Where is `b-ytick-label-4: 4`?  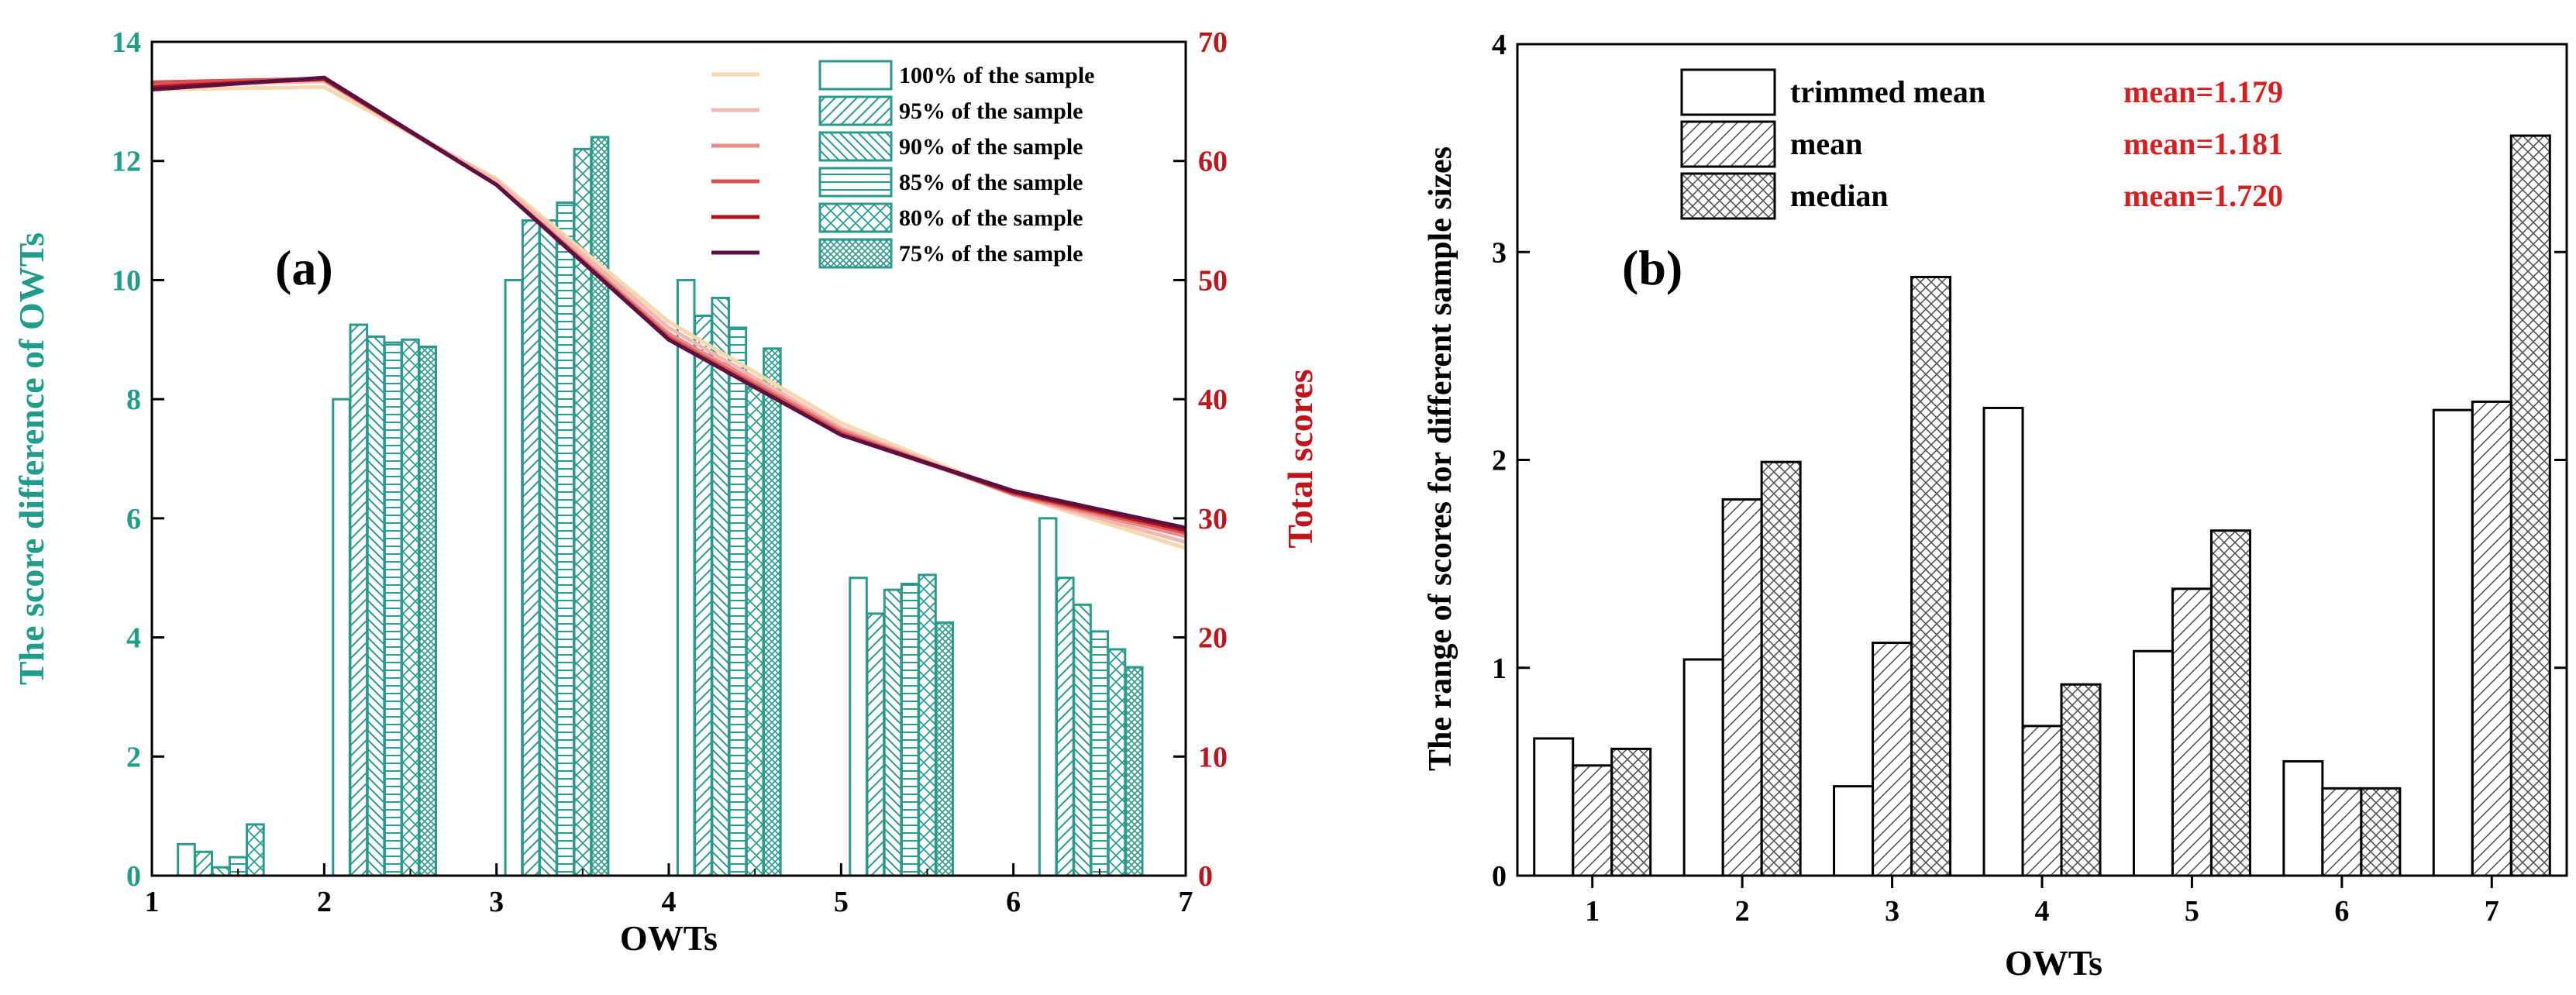 b-ytick-label-4: 4 is located at coordinates (1499, 45).